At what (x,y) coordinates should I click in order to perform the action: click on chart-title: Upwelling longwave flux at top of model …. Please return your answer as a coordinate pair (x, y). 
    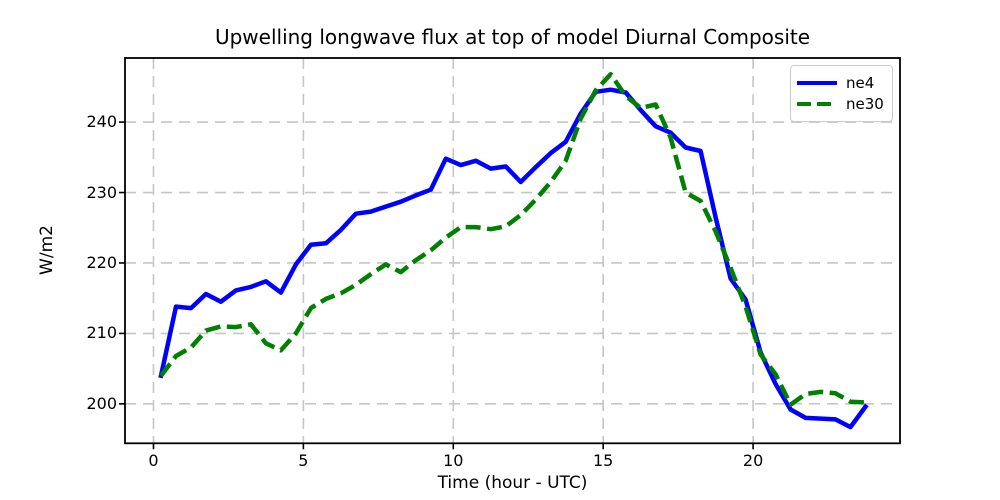
    Looking at the image, I should click on (512, 37).